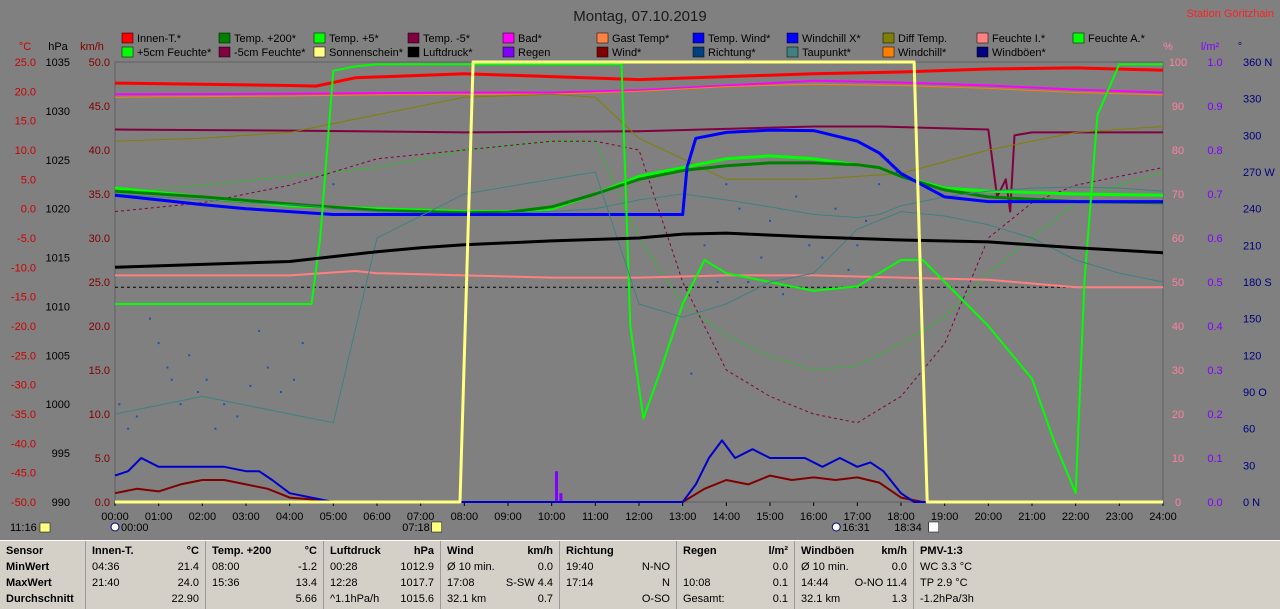  Describe the element at coordinates (520, 583) in the screenshot. I see `stats-wind-max-dir: S-SW` at that location.